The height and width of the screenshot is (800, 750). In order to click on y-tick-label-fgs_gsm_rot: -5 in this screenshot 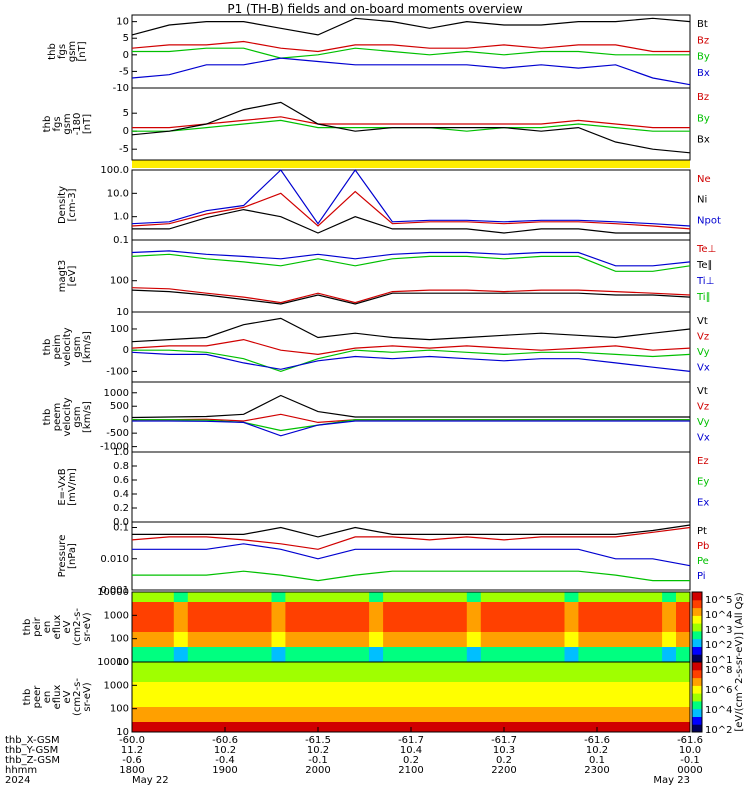, I will do `click(124, 149)`.